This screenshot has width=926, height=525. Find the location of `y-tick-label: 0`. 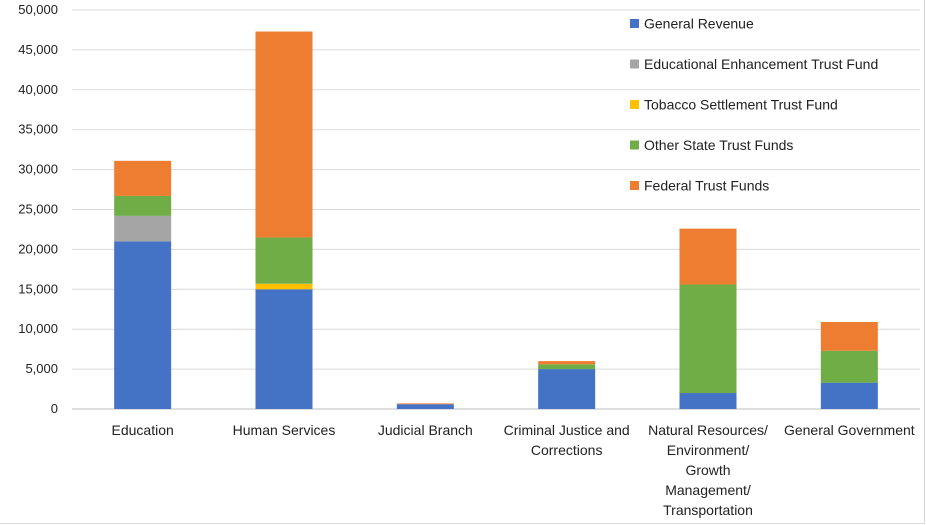

y-tick-label: 0 is located at coordinates (54, 408).